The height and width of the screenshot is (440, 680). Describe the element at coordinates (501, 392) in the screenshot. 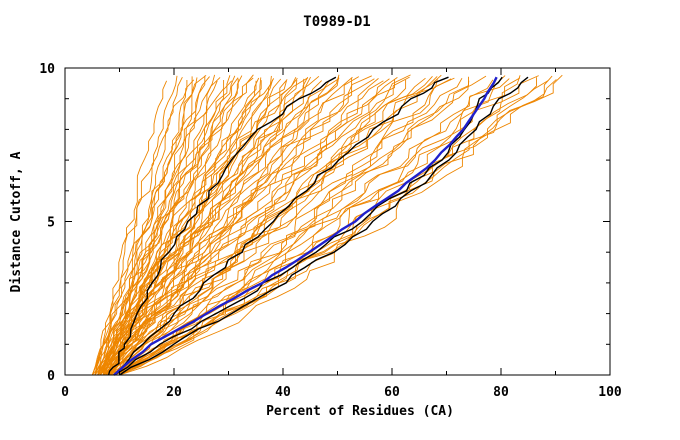

I see `x-tick-label: 80` at that location.